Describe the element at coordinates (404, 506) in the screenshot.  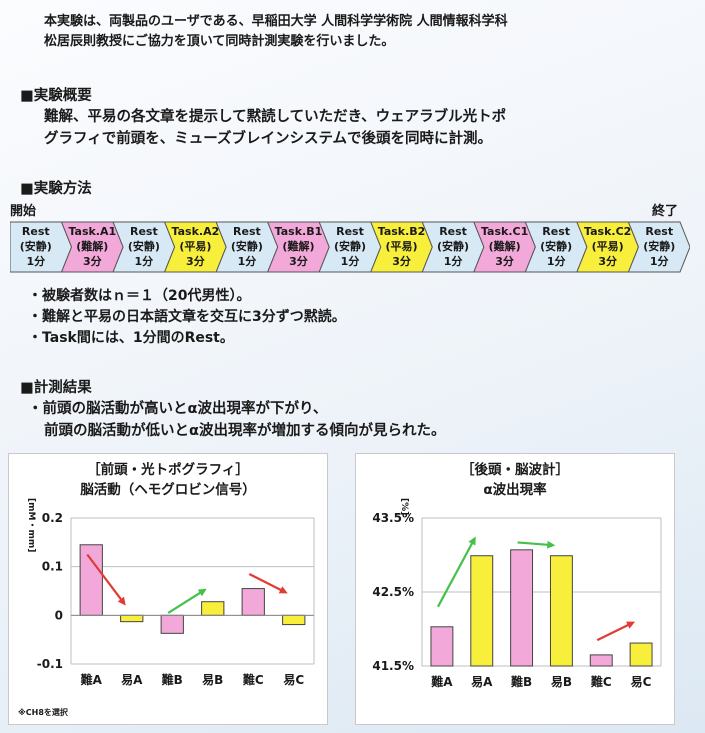
I see `y-axis-unit-label: [%]` at that location.